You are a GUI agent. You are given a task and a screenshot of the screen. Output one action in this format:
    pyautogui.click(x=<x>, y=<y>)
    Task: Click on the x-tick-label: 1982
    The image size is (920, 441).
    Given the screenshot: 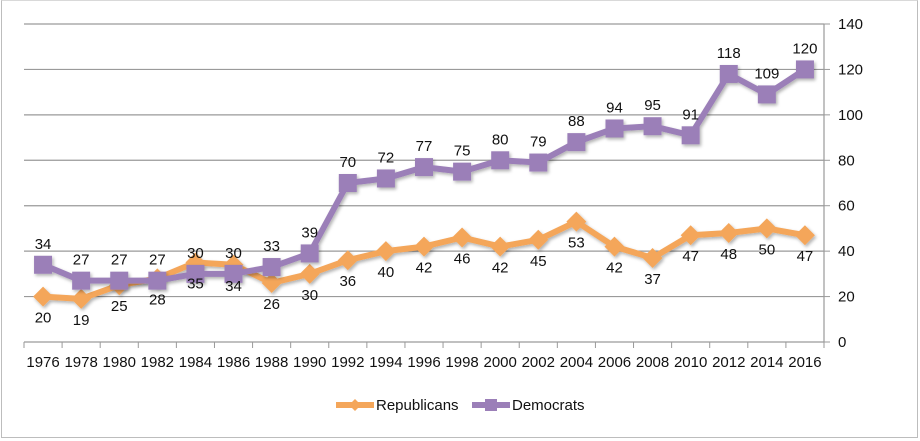 What is the action you would take?
    pyautogui.click(x=157, y=362)
    